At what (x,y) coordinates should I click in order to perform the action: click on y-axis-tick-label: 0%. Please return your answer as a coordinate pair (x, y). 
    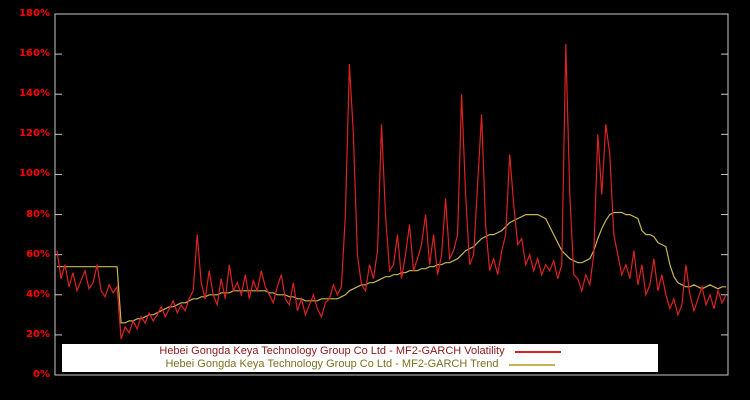
    Looking at the image, I should click on (41, 374).